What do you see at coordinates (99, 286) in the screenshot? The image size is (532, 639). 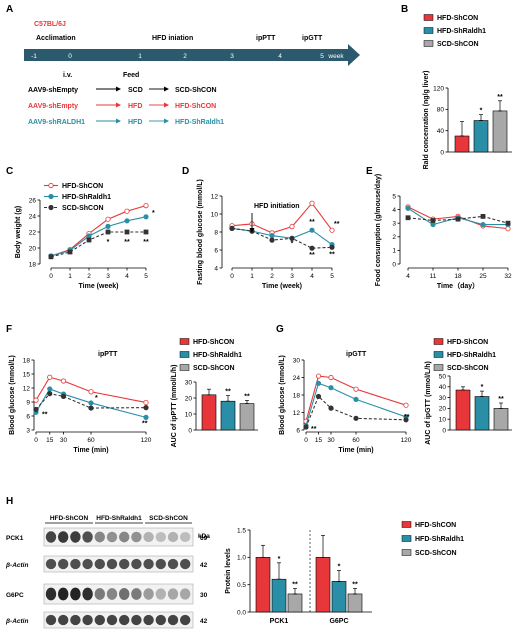 I see `panel-c-x-axis-label: Time (week)` at bounding box center [99, 286].